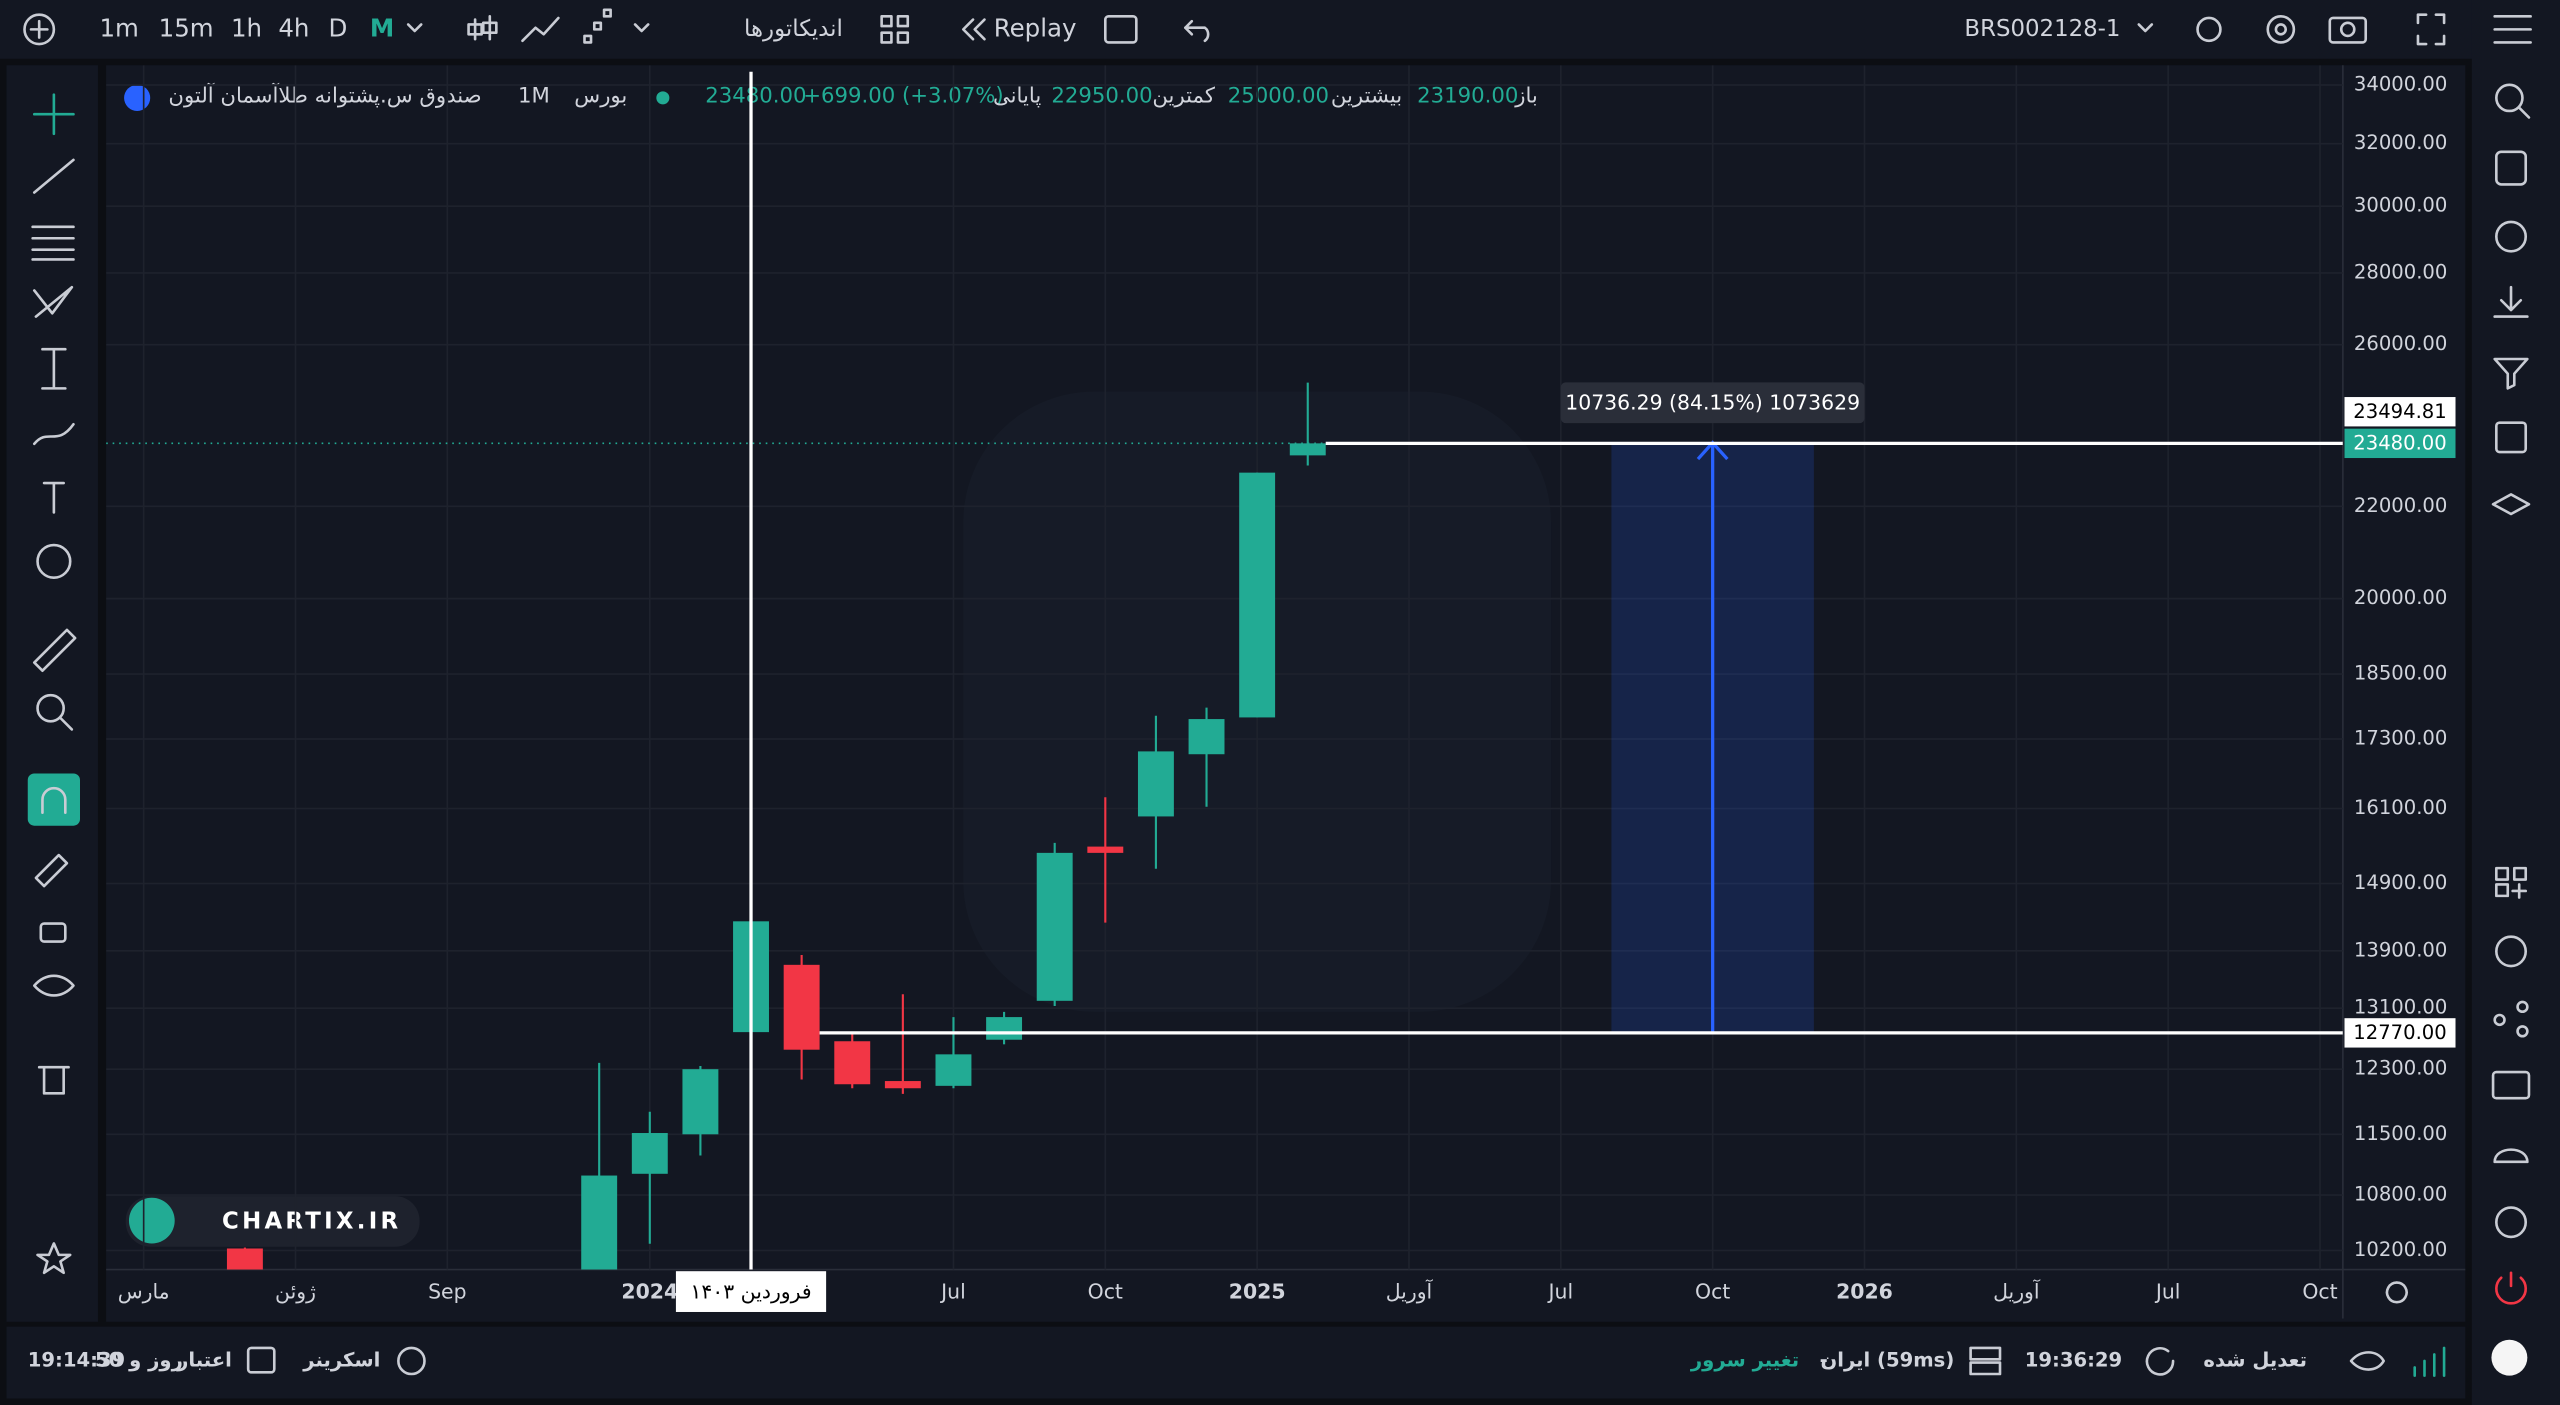 This screenshot has width=2560, height=1405. What do you see at coordinates (295, 1291) in the screenshot?
I see `time-tick-label: ژوئن` at bounding box center [295, 1291].